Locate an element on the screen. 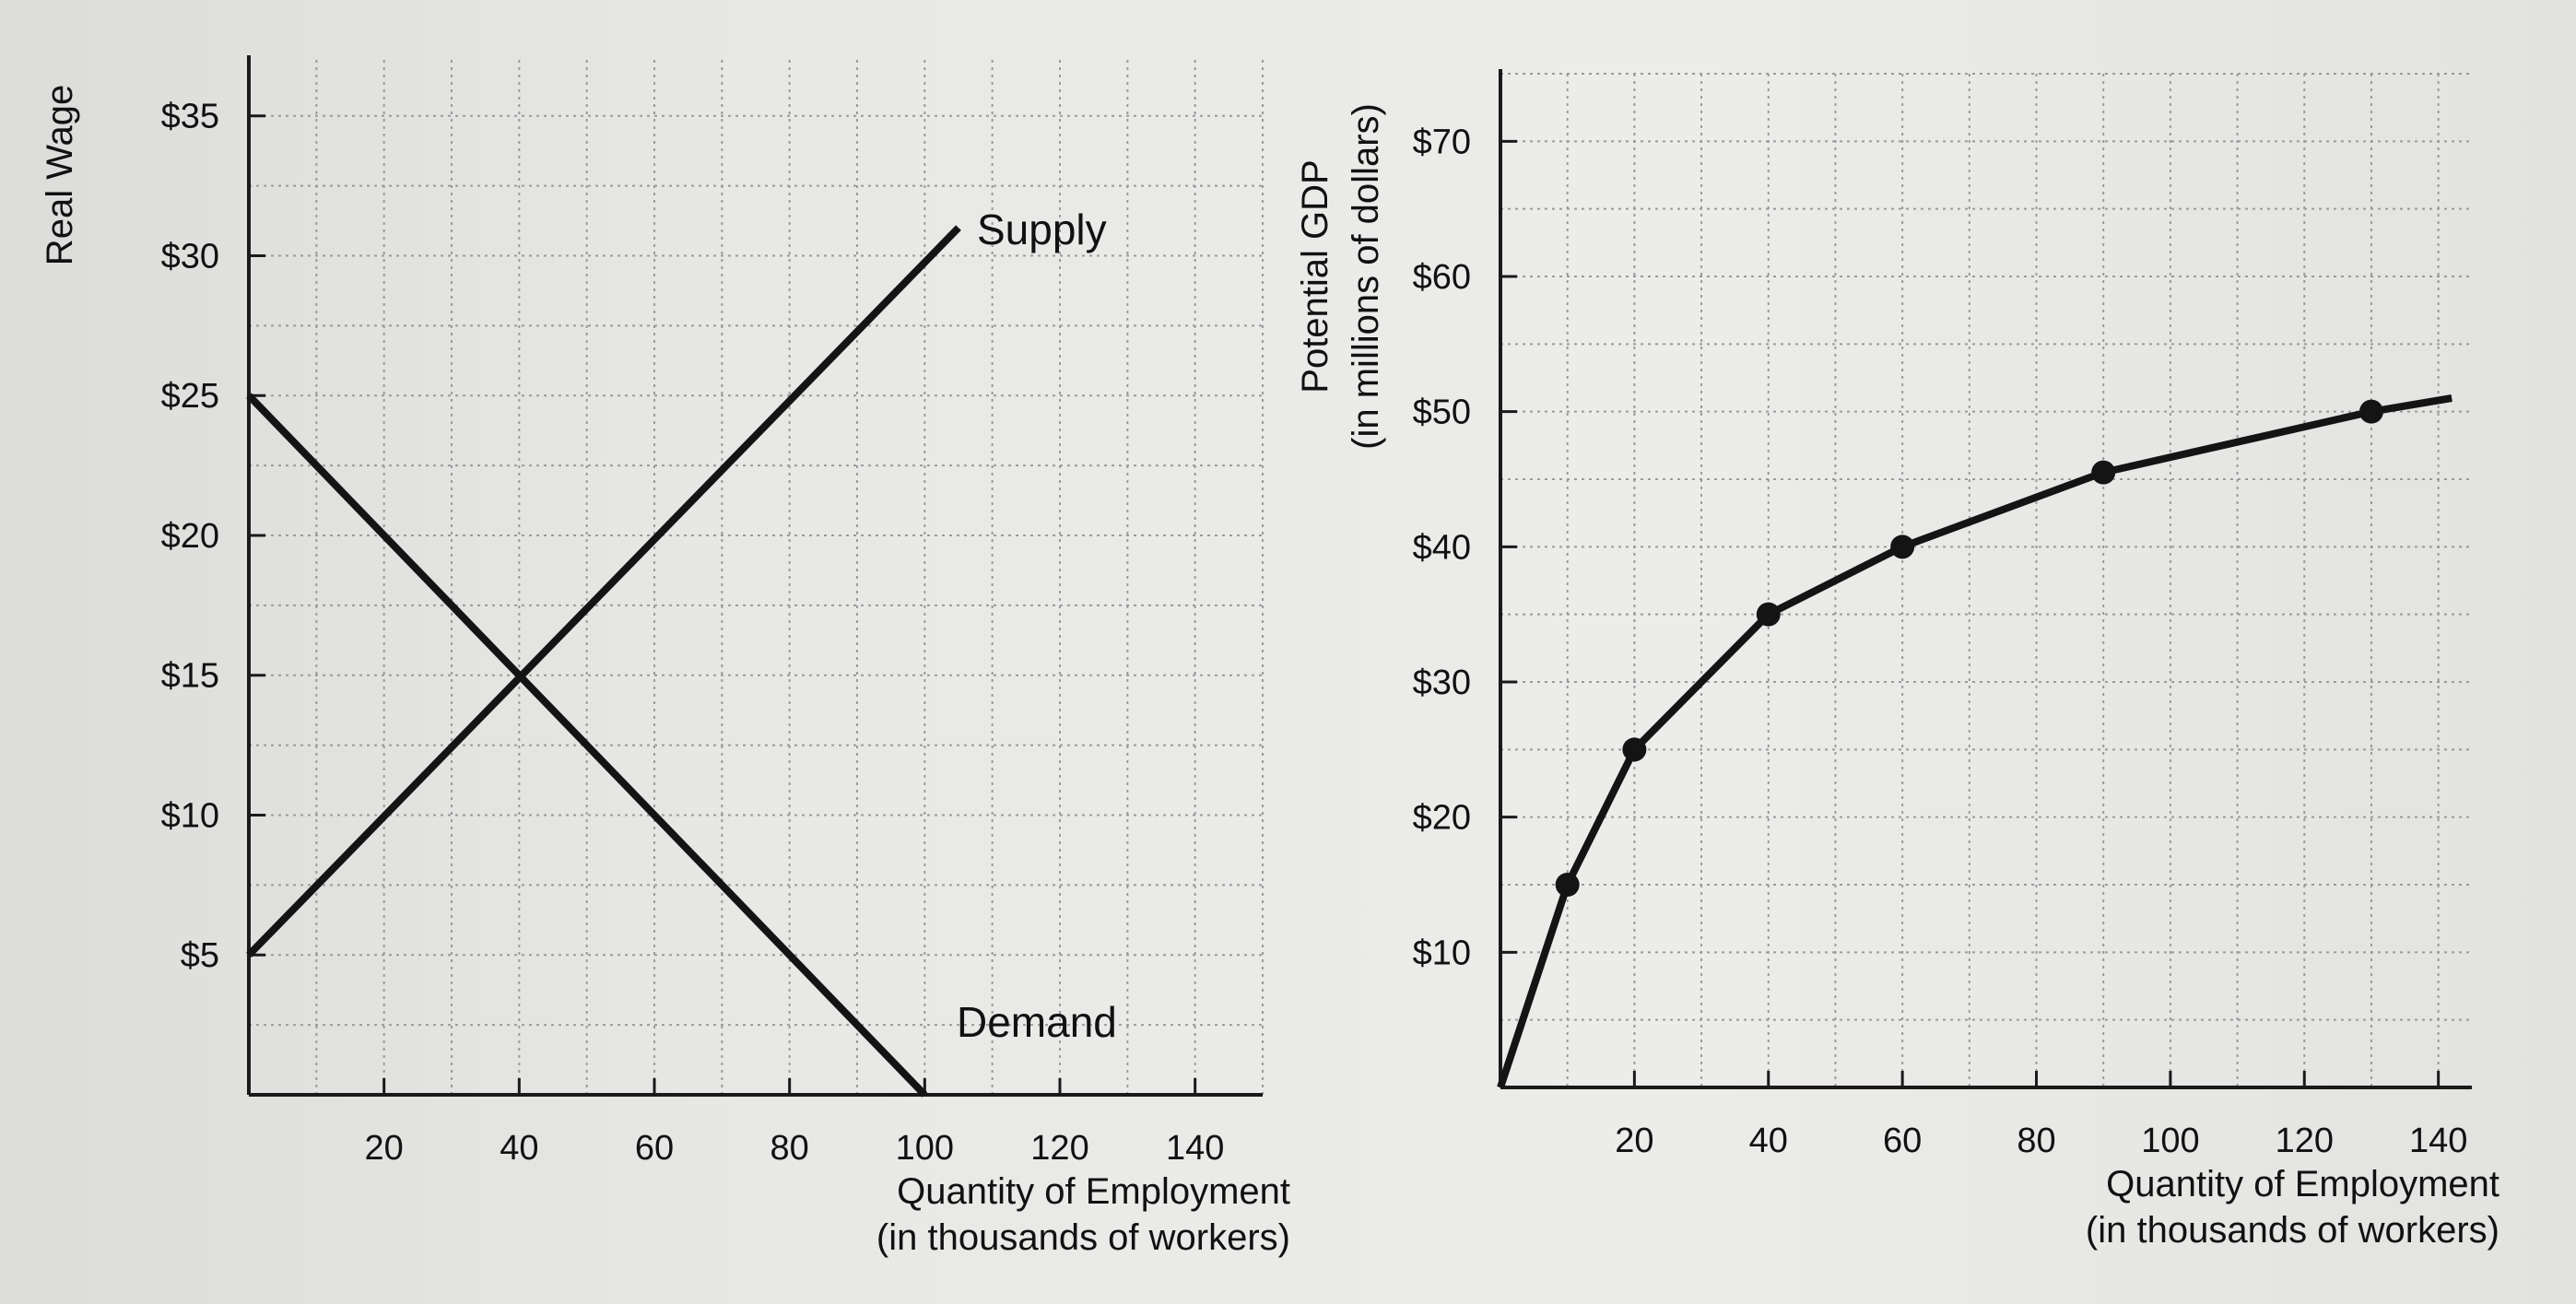 This screenshot has width=2576, height=1304. y-axis-title: Real Wage is located at coordinates (60, 175).